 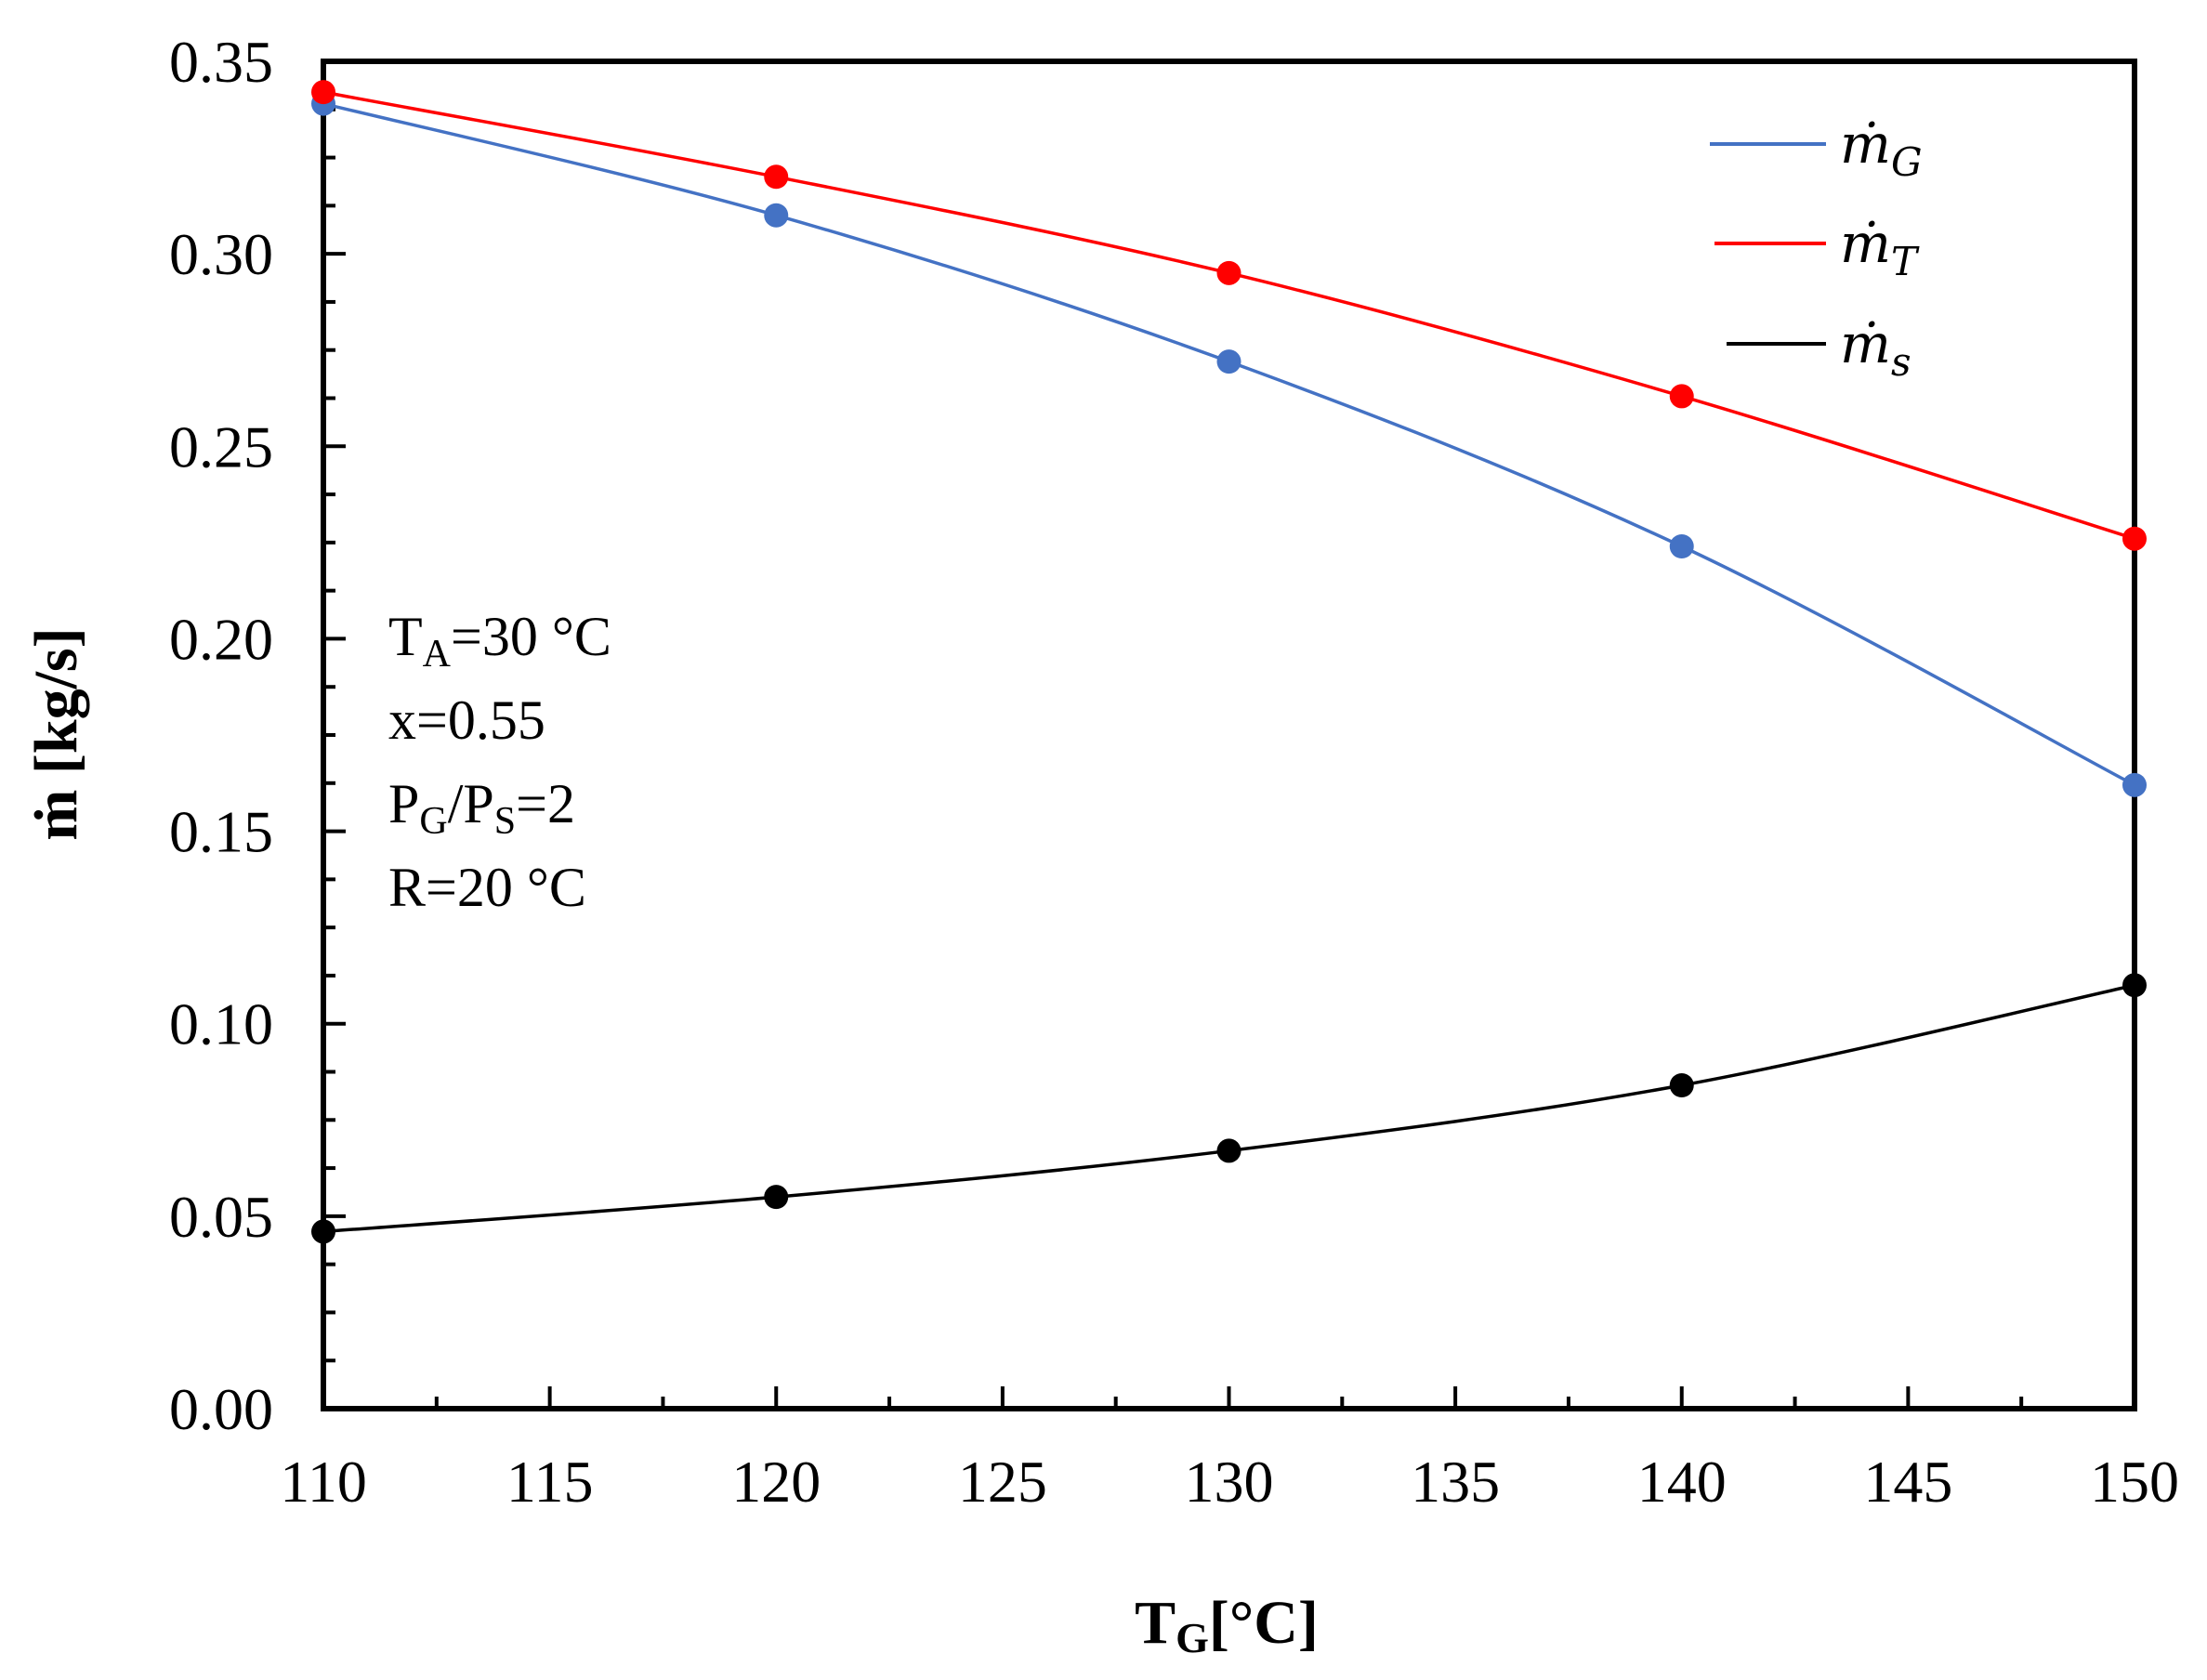 What do you see at coordinates (531, 636) in the screenshot?
I see `annotation-ta-rest: =30 °C` at bounding box center [531, 636].